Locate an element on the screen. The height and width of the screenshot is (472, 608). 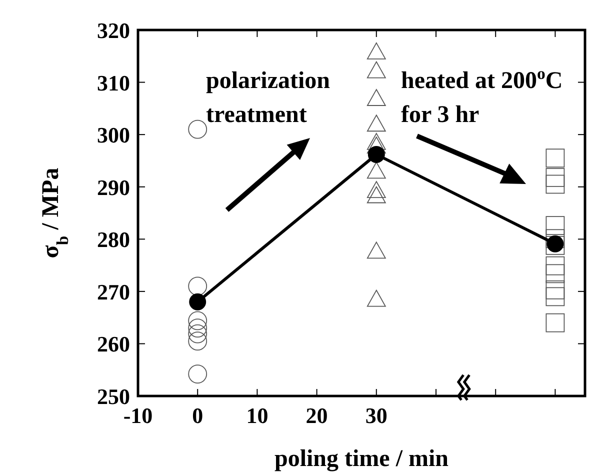
x-tick-label: 10 is located at coordinates (257, 415).